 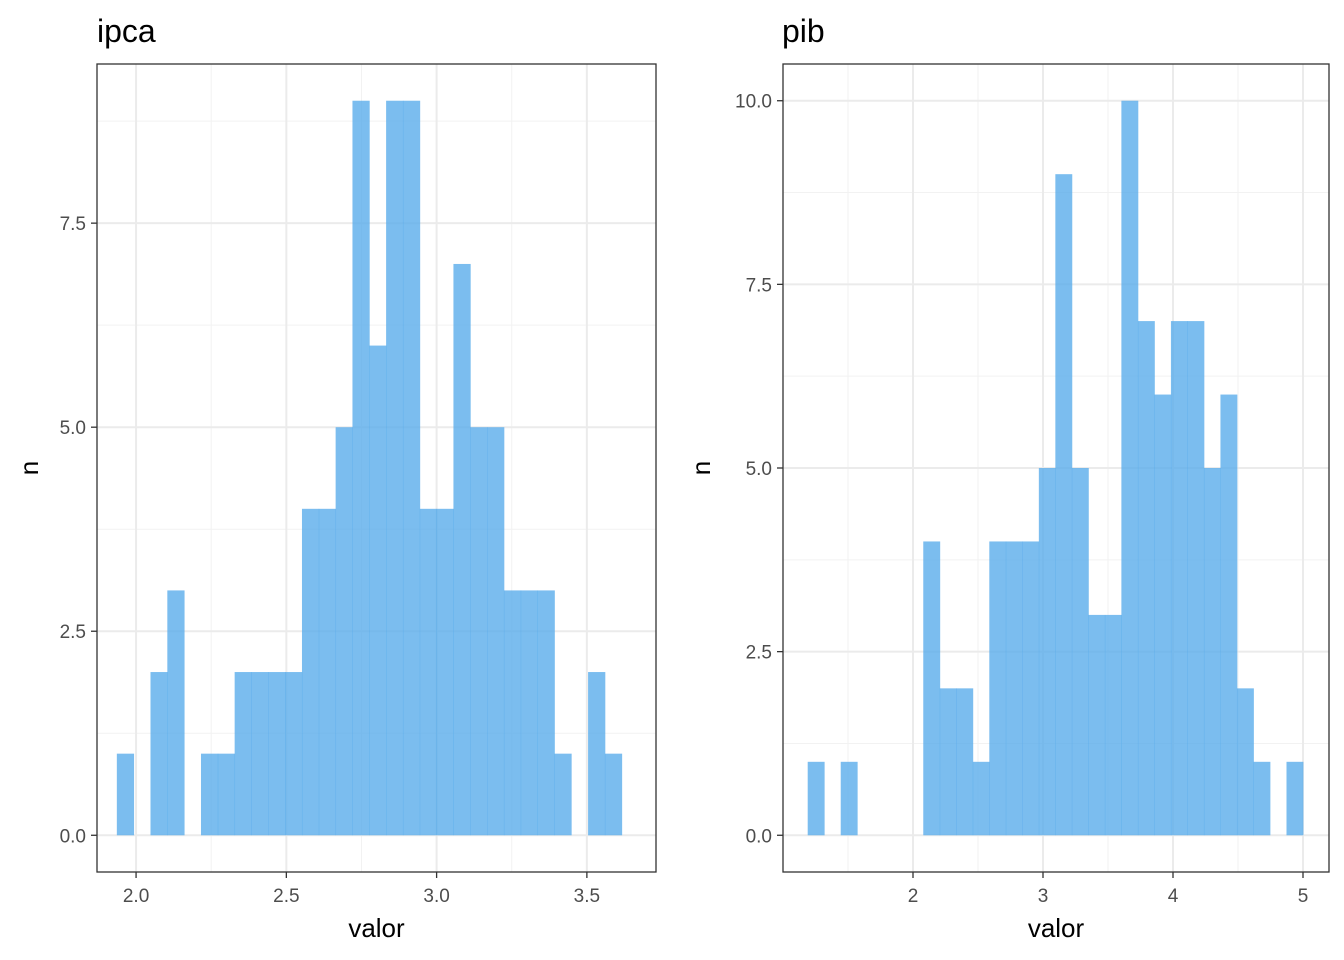 I want to click on panel-title: ipca, so click(x=126, y=31).